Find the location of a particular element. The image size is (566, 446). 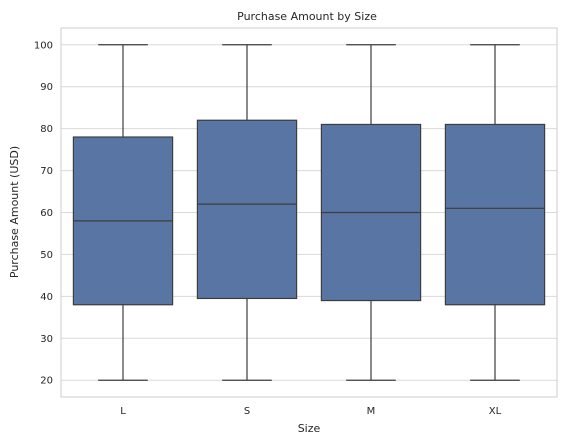

y-tick-label-60: 60 is located at coordinates (46, 213).